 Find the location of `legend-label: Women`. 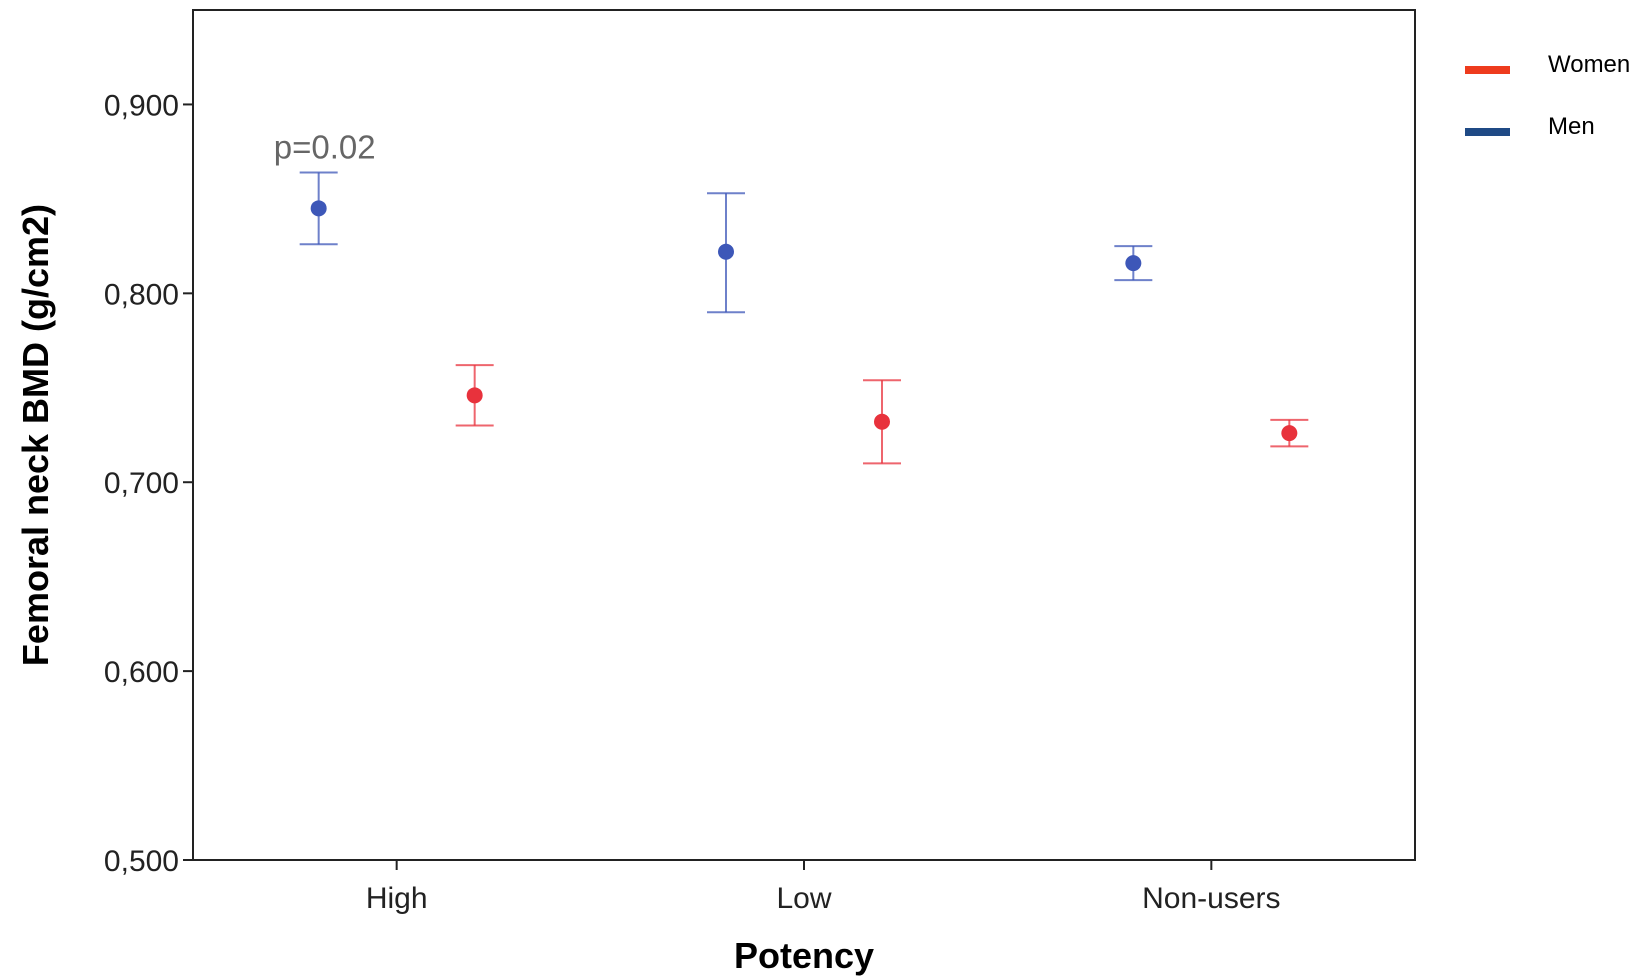

legend-label: Women is located at coordinates (1589, 64).